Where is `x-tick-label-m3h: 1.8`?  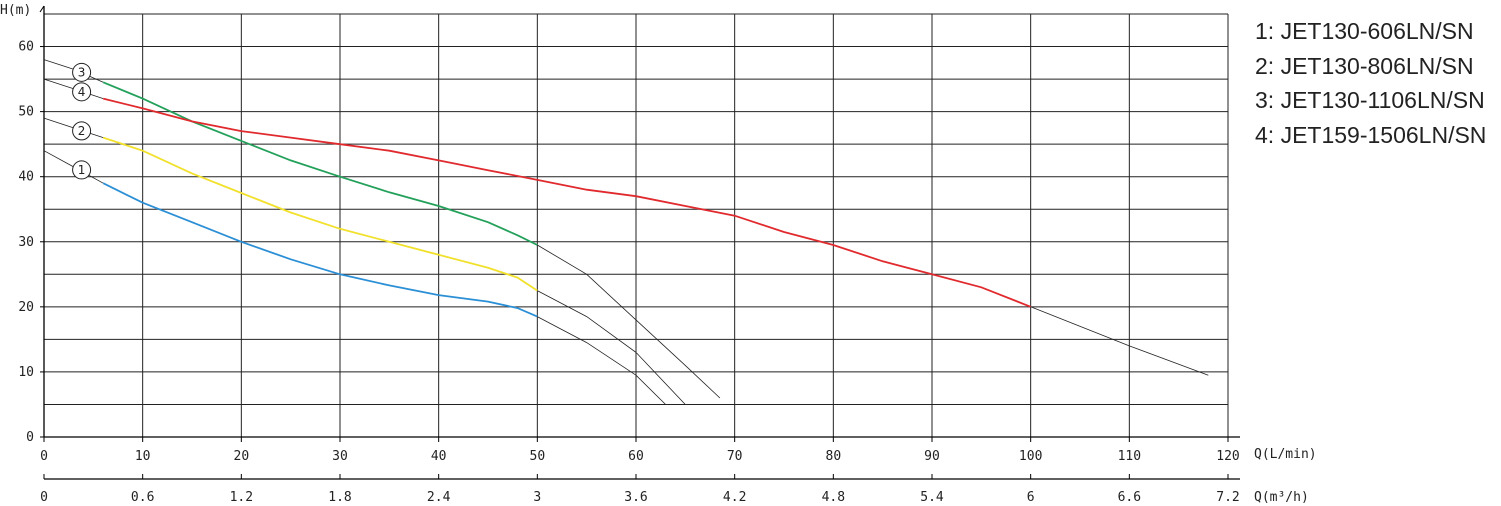 x-tick-label-m3h: 1.8 is located at coordinates (339, 497).